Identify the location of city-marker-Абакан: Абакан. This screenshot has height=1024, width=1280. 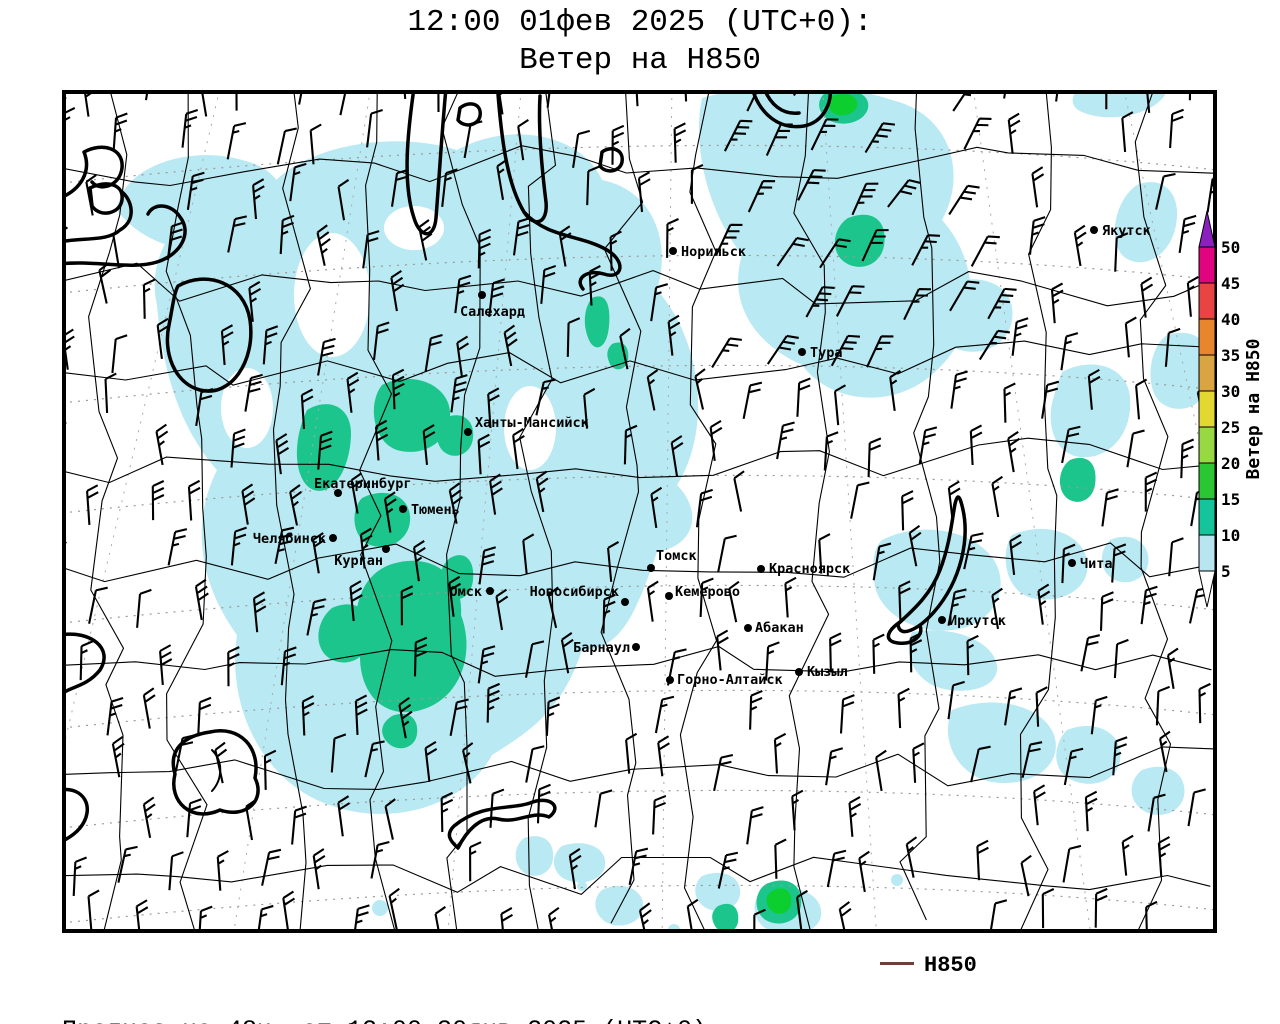
(774, 628).